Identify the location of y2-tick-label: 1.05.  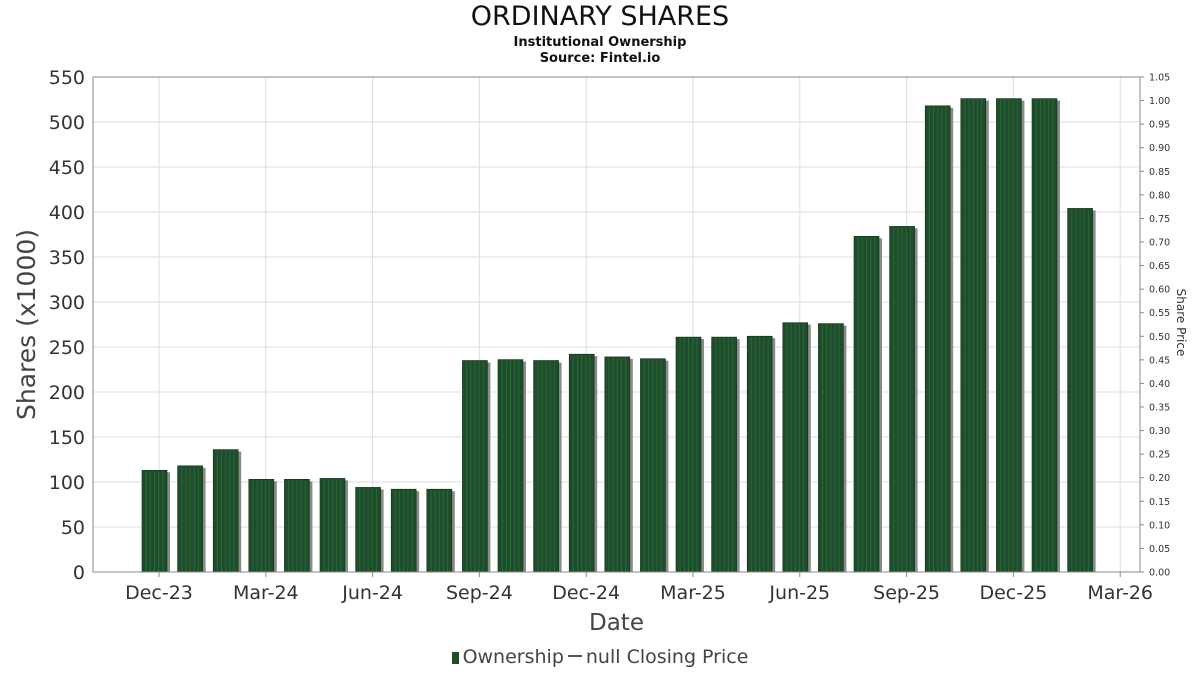
(1159, 78).